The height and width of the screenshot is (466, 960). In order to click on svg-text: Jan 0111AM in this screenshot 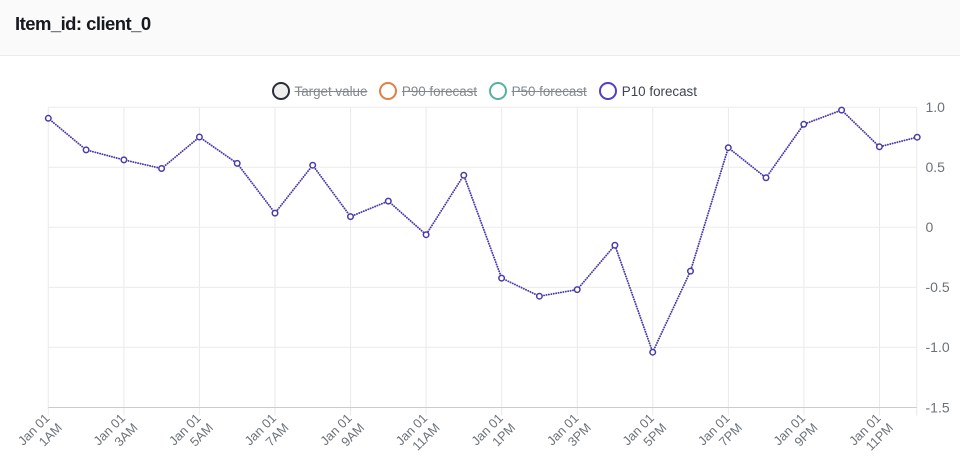, I will do `click(418, 434)`.